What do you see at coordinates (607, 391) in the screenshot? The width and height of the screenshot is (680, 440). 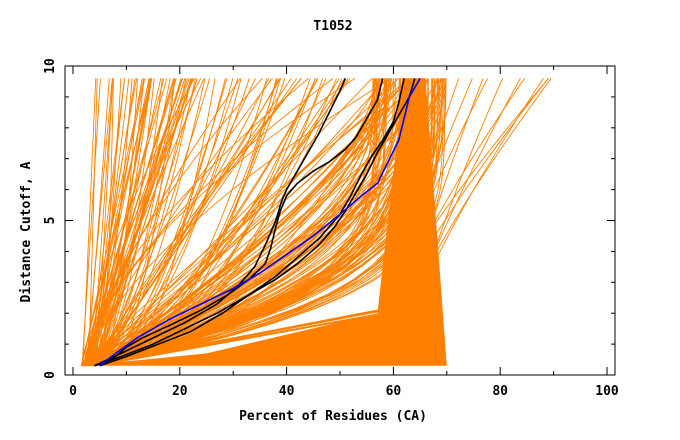 I see `x-tick-label: 100` at bounding box center [607, 391].